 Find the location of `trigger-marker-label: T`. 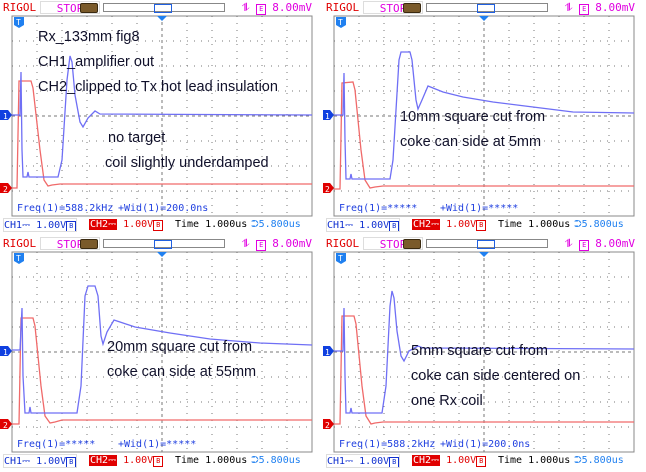

trigger-marker-label: T is located at coordinates (18, 22).